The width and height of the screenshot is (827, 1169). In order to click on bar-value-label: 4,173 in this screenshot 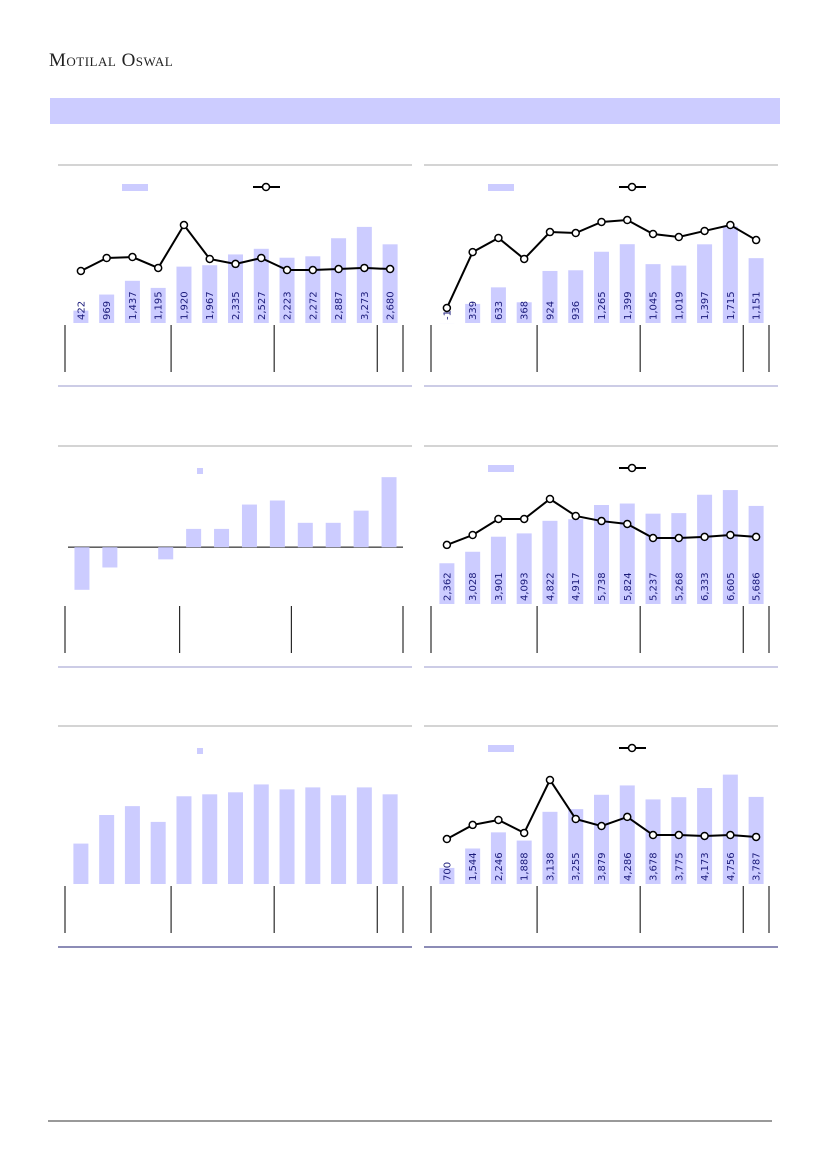, I will do `click(705, 866)`.